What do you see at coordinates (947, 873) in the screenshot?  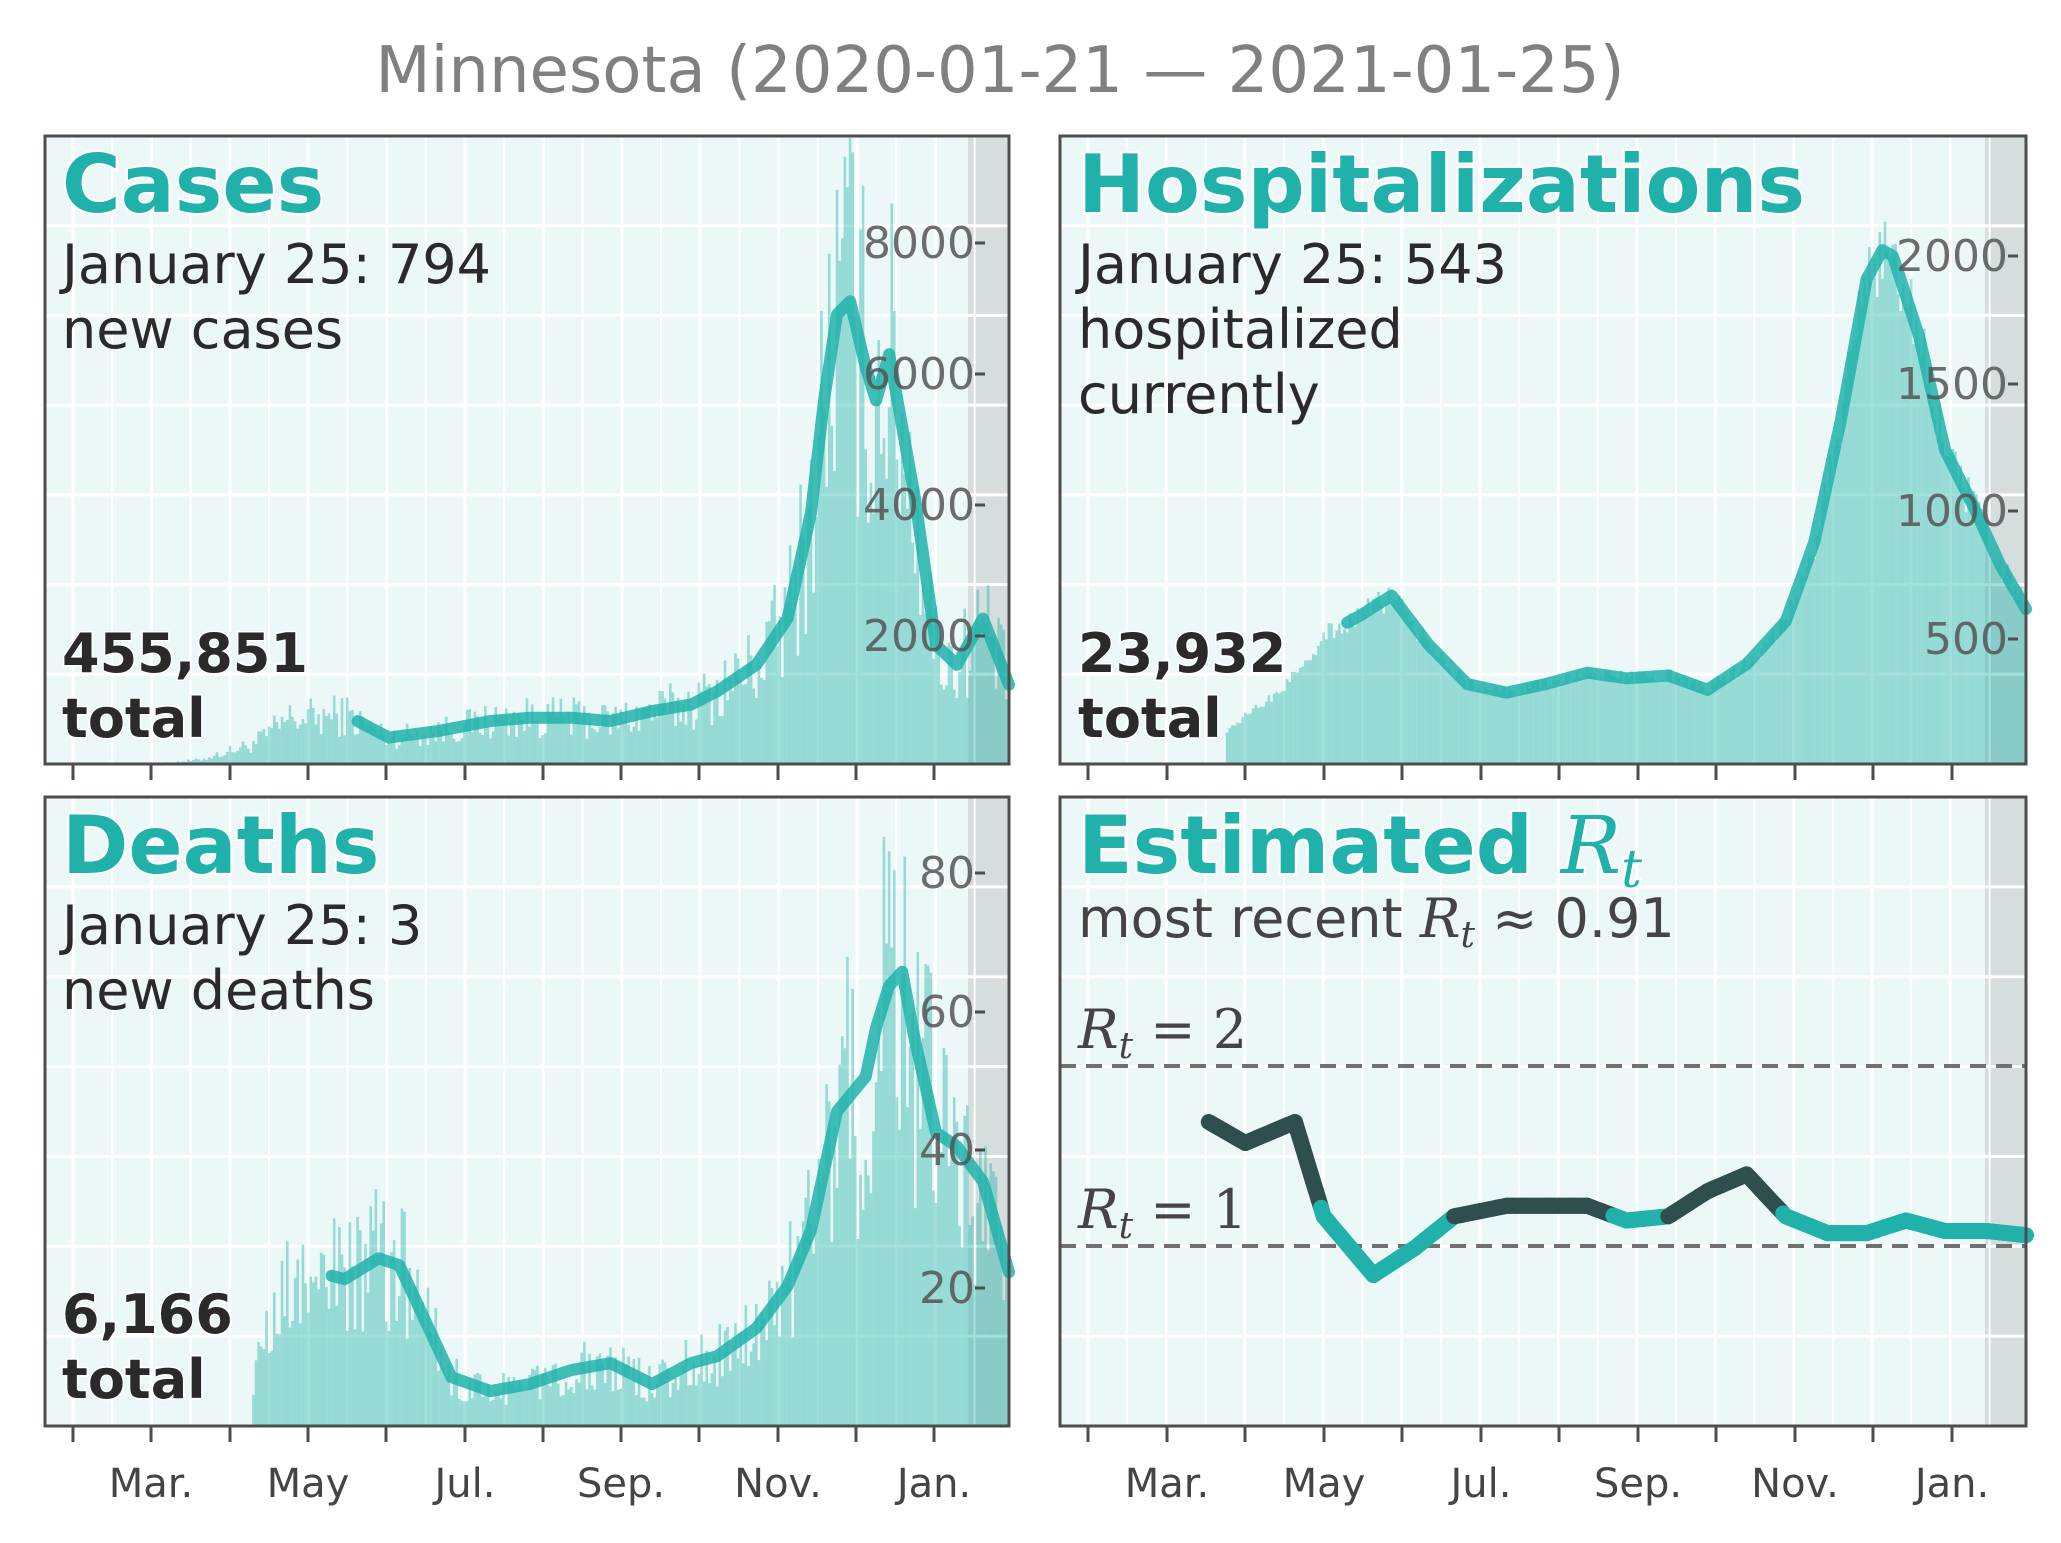 I see `deaths-ytick-label: 80` at bounding box center [947, 873].